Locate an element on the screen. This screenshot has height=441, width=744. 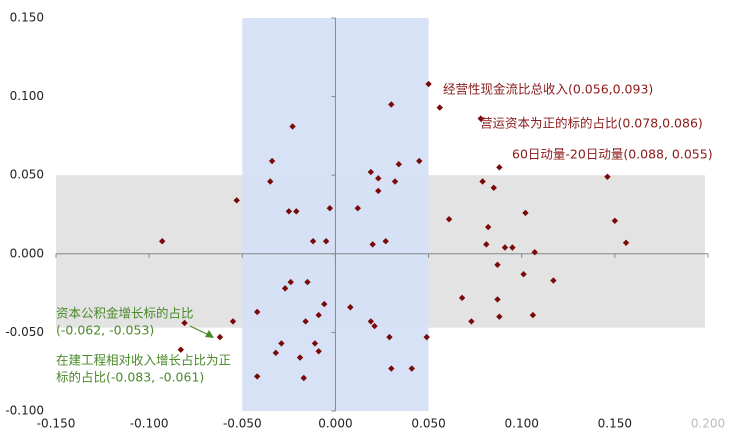
annotation: 标的占比(-0.083, -0.061) is located at coordinates (130, 377).